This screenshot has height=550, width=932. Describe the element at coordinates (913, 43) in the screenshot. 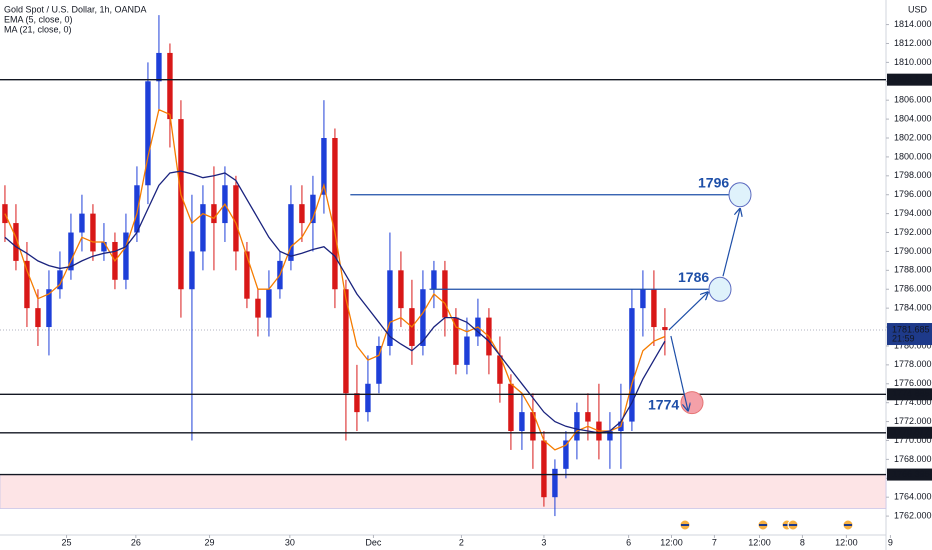

I see `y-tick-label: 1812.000` at that location.